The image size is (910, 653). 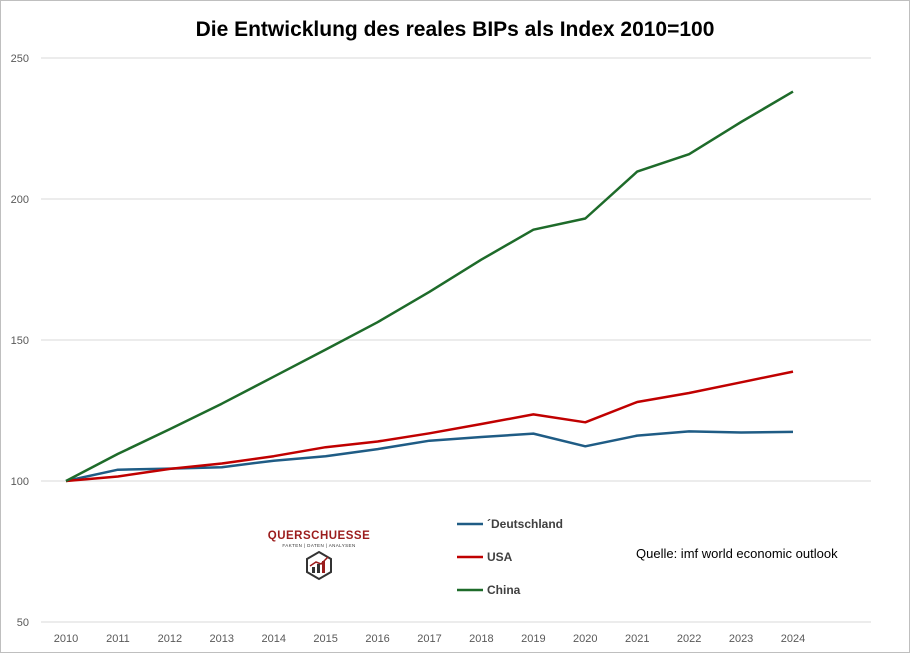 What do you see at coordinates (737, 553) in the screenshot?
I see `source-note: Quelle: imf world economic outlook` at bounding box center [737, 553].